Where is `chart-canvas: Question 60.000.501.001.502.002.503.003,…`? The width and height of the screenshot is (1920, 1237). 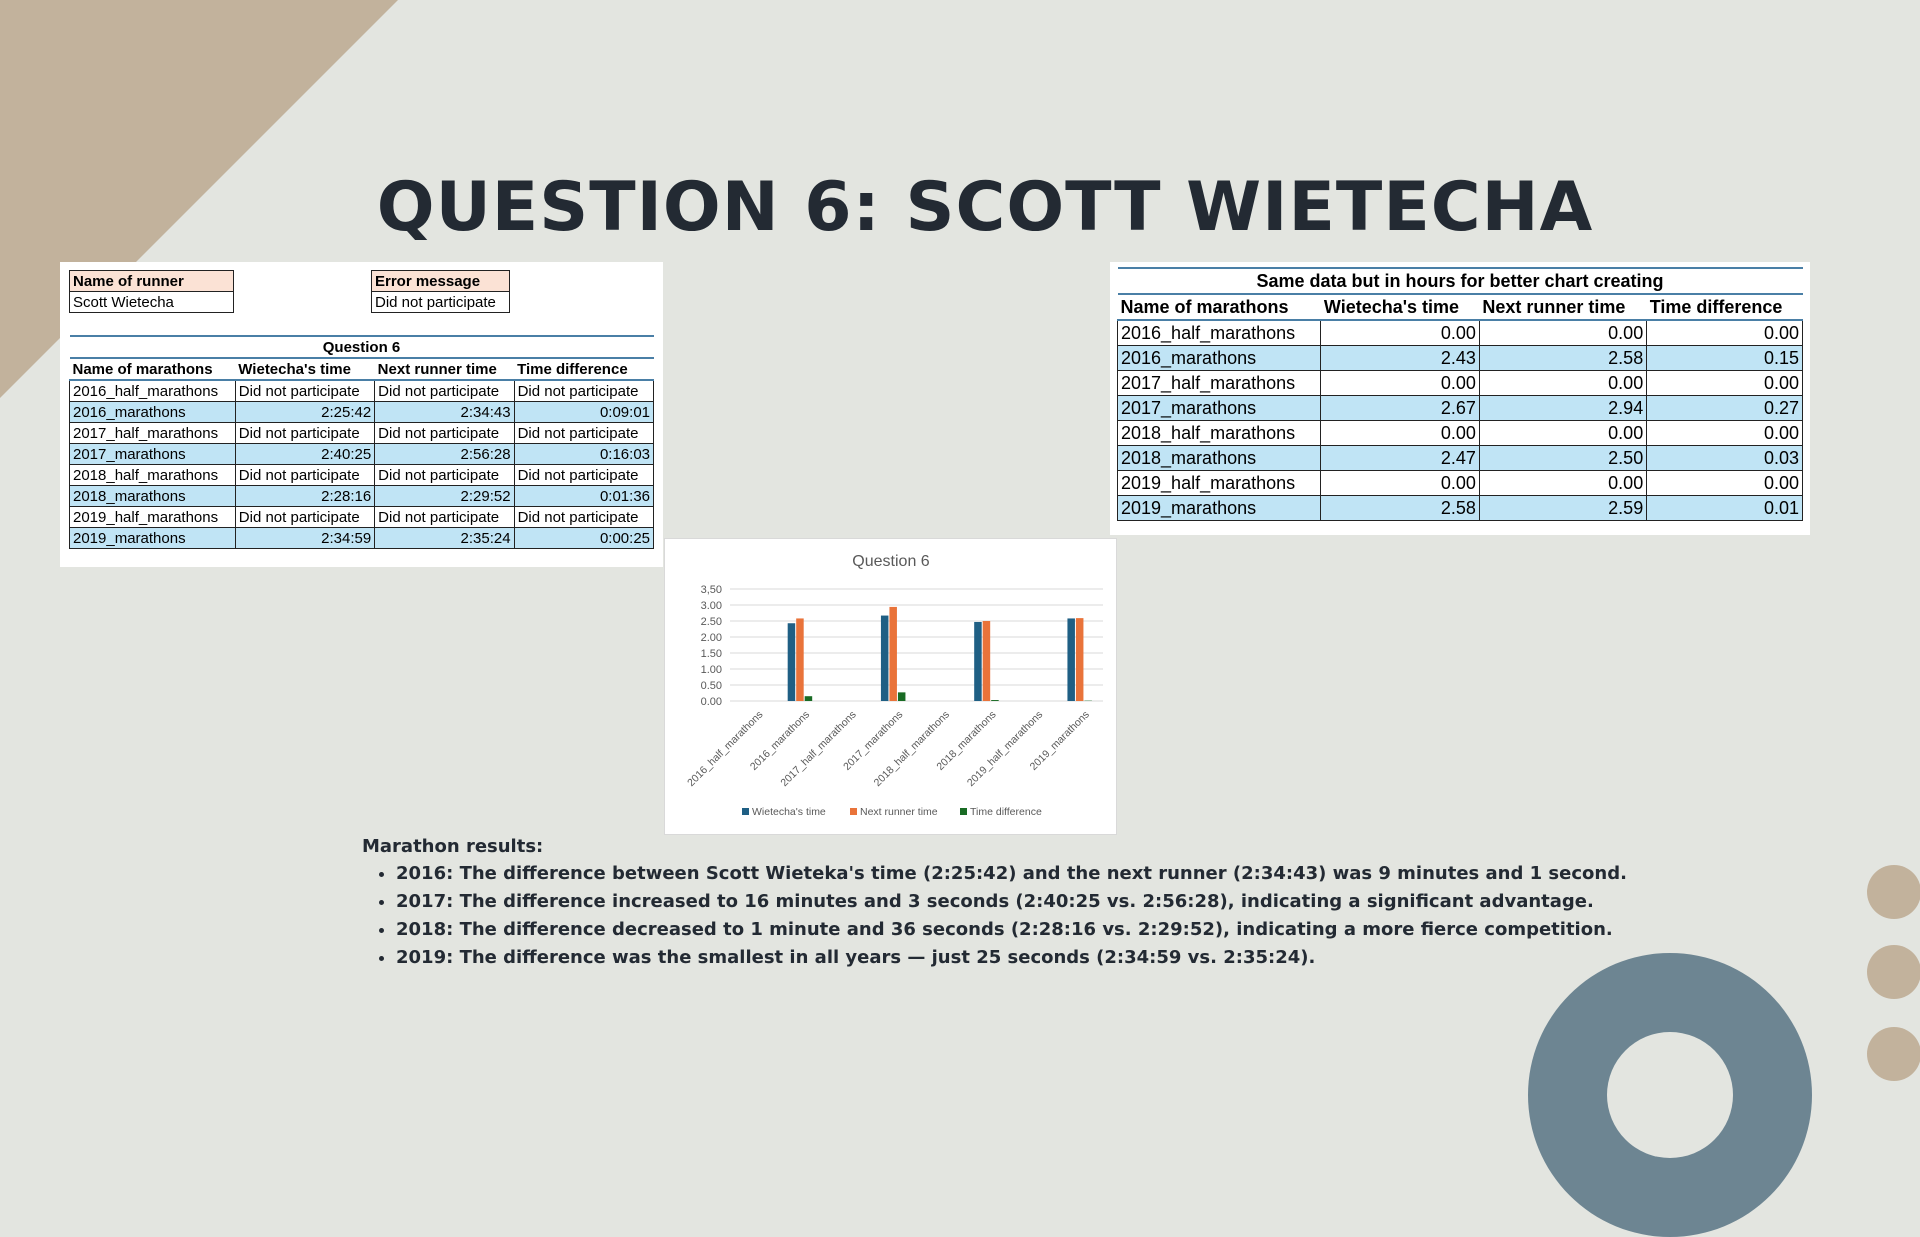
chart-canvas: Question 60.000.501.001.502.002.503.003,… is located at coordinates (891, 687).